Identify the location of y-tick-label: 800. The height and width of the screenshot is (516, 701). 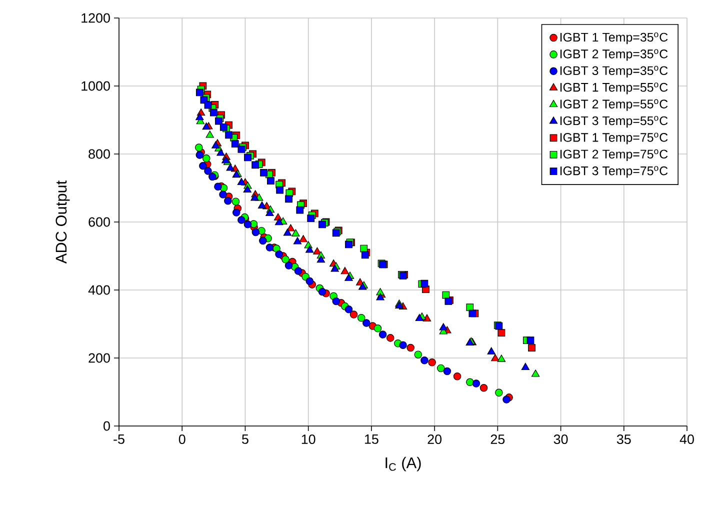
(99, 154).